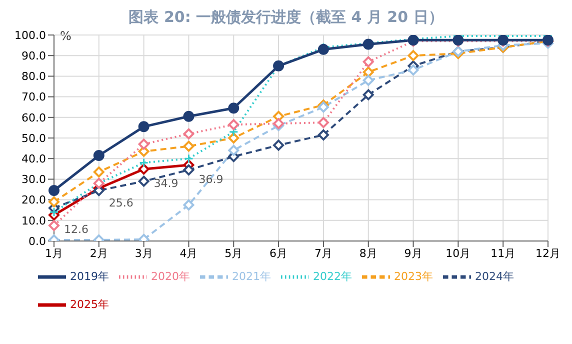 The height and width of the screenshot is (344, 572). I want to click on x-tick-label: 9月, so click(413, 253).